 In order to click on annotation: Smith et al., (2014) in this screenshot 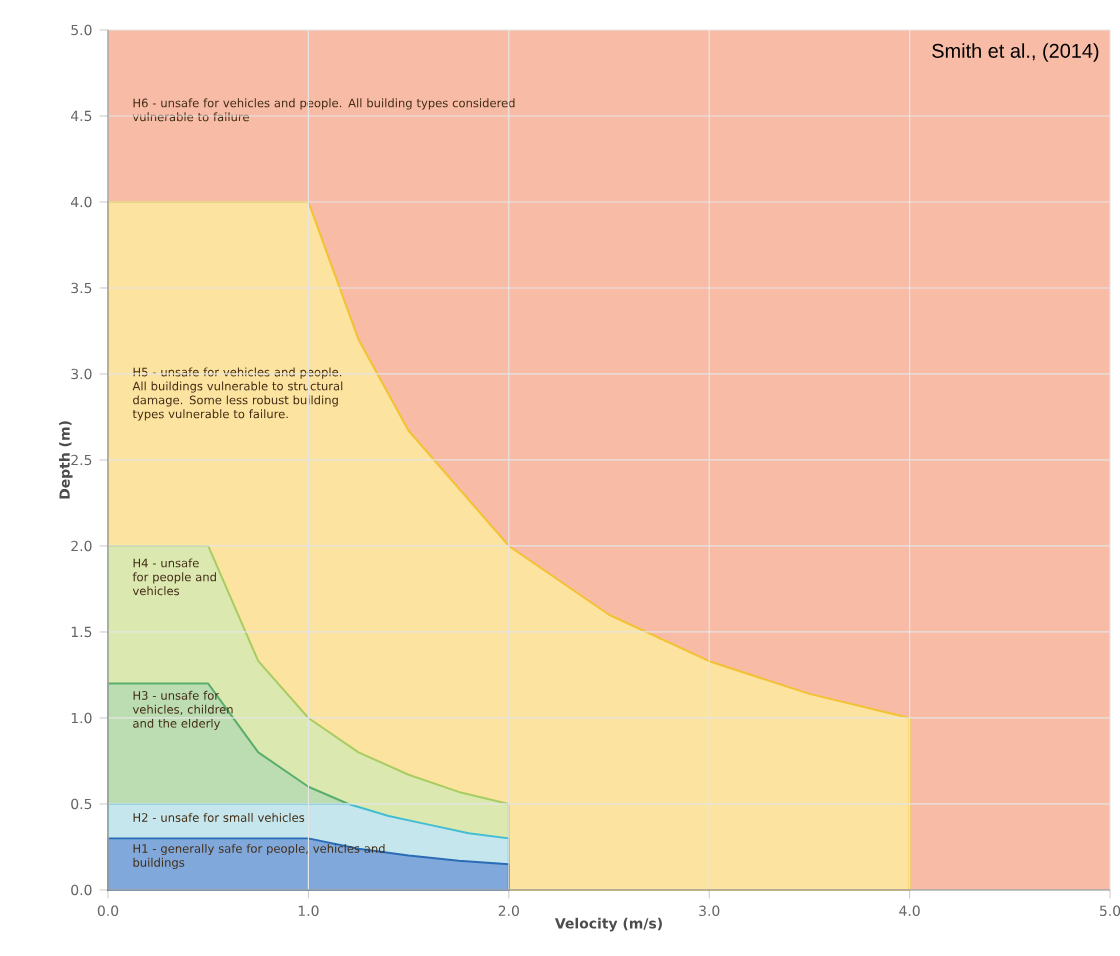, I will do `click(1015, 52)`.